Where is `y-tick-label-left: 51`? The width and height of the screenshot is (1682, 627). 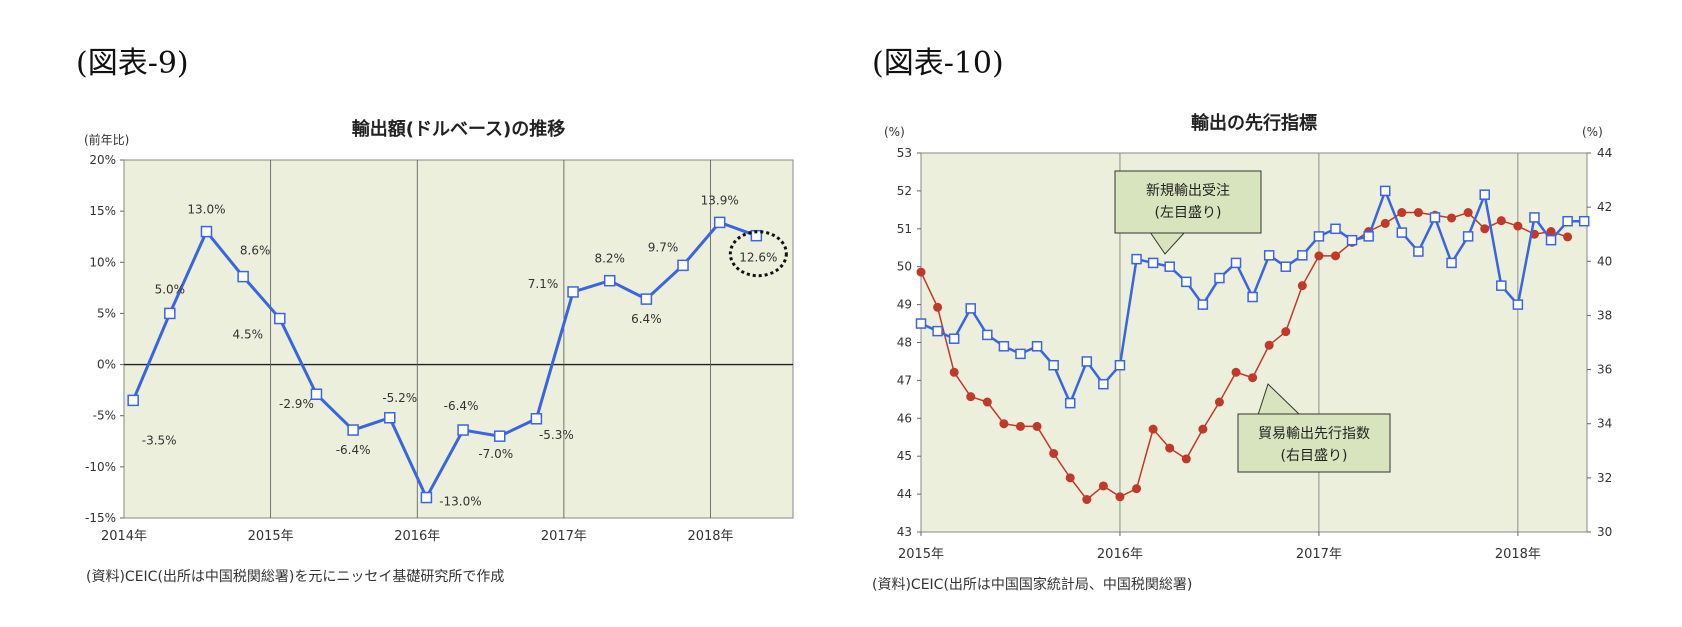 y-tick-label-left: 51 is located at coordinates (904, 229).